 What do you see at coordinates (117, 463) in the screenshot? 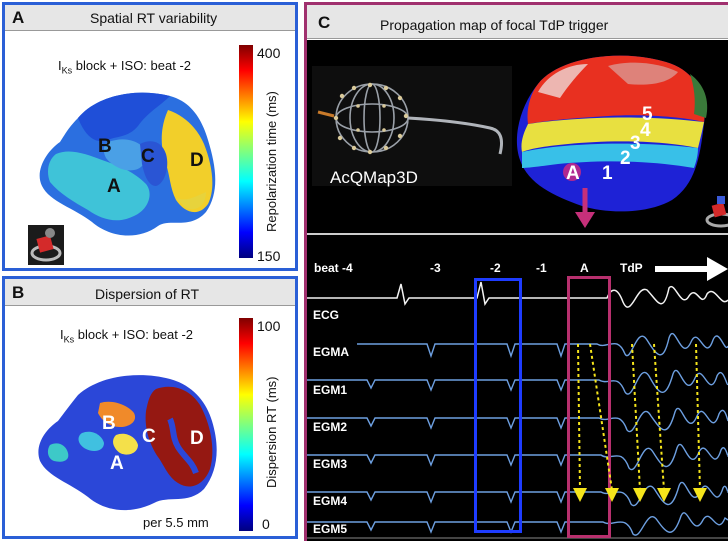
I see `panel-b-region-a: A` at bounding box center [117, 463].